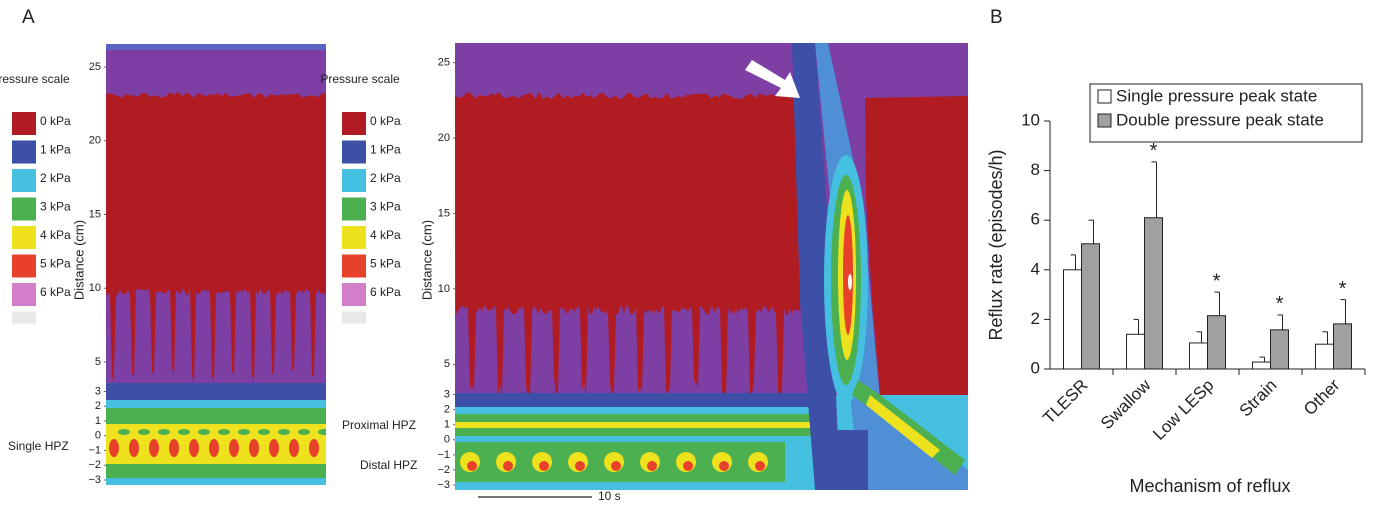  I want to click on axis-label: Mechanism of reflux, so click(1209, 486).